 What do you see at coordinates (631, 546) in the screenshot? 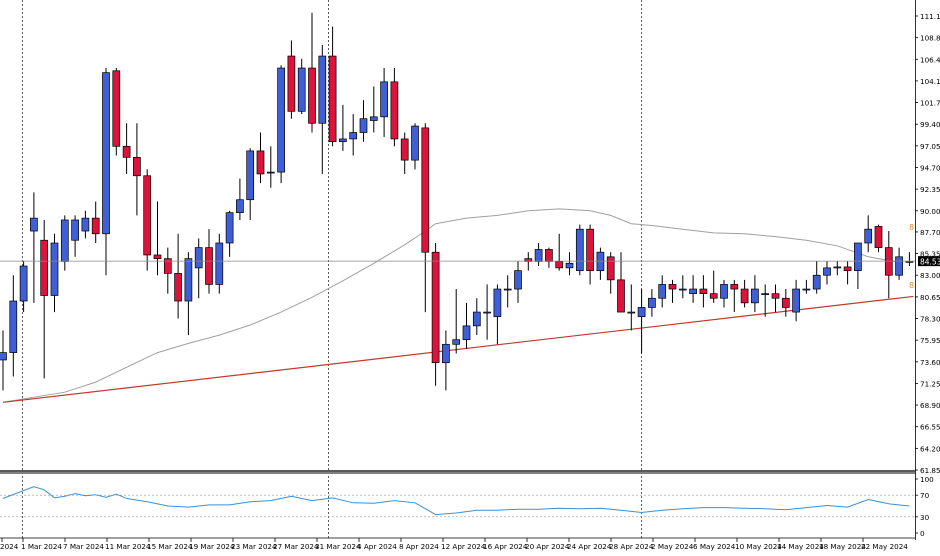
I see `date-tick-label: 28 Apr 2024` at bounding box center [631, 546].